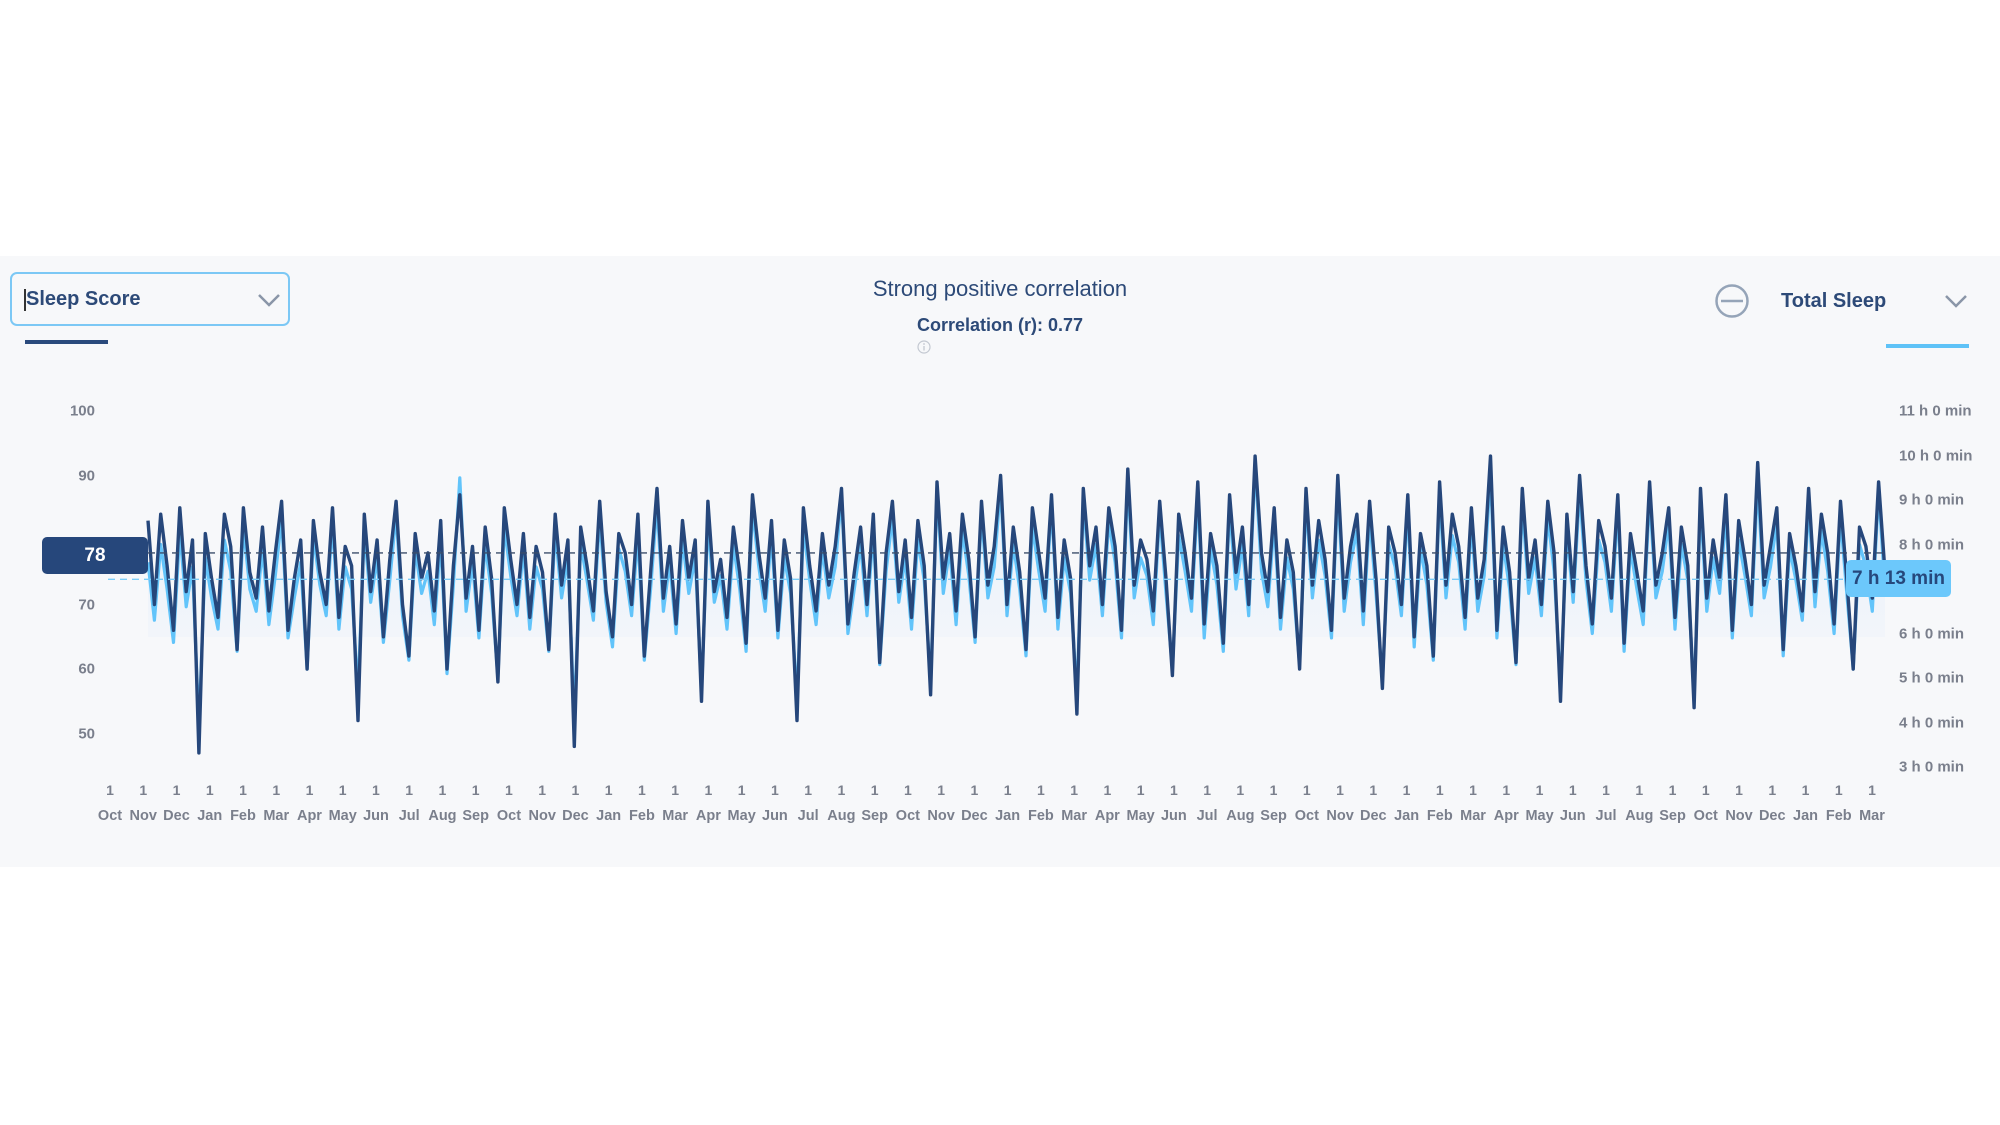  Describe the element at coordinates (924, 347) in the screenshot. I see `info-icon` at that location.